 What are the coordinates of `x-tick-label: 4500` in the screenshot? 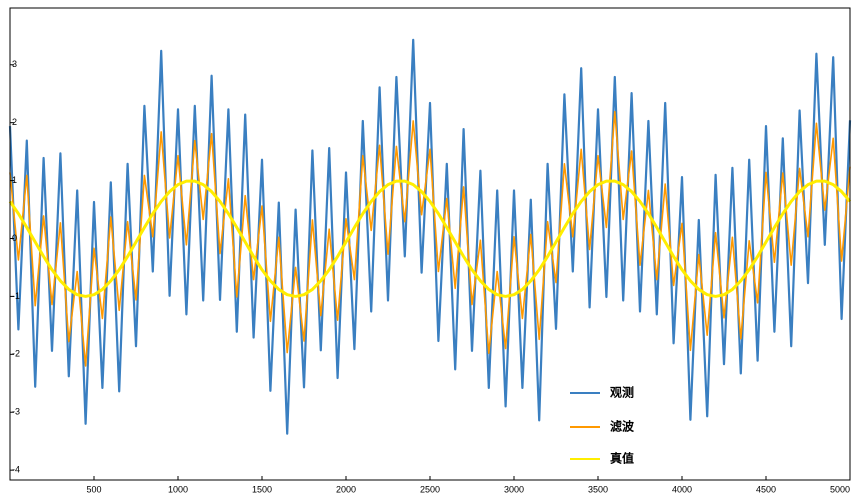 It's located at (766, 489).